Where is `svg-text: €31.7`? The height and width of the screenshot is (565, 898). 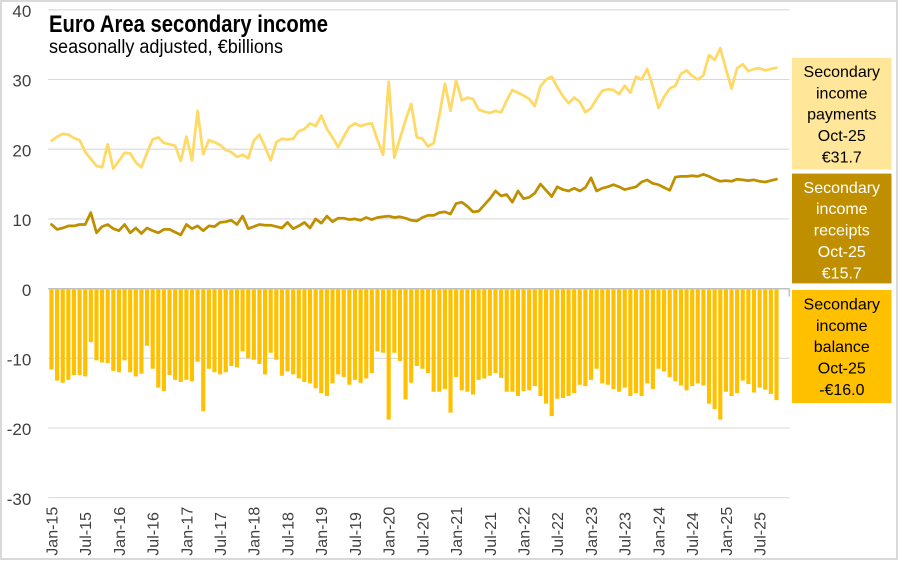 svg-text: €31.7 is located at coordinates (842, 158).